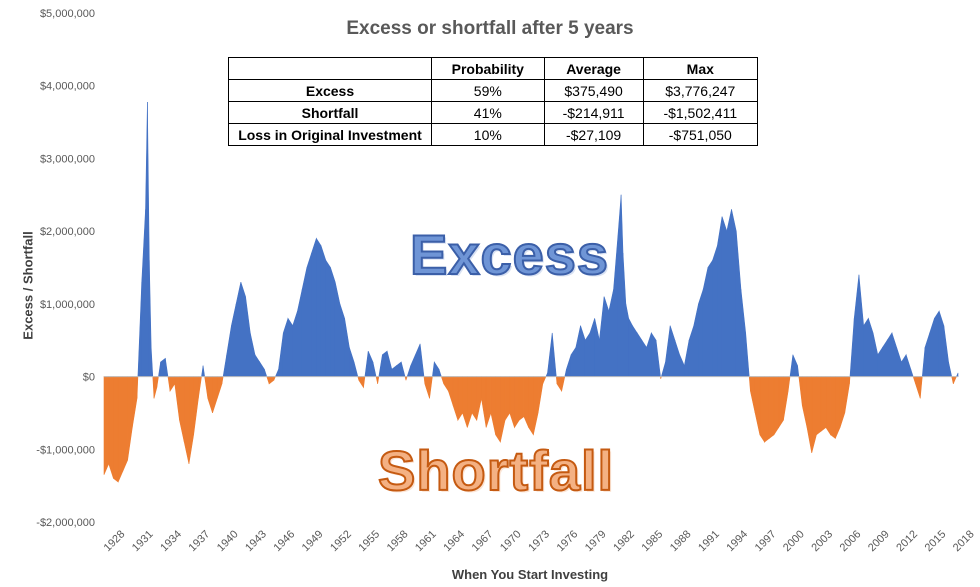 This screenshot has height=587, width=980. What do you see at coordinates (115, 541) in the screenshot?
I see `x-tick-label: 1928` at bounding box center [115, 541].